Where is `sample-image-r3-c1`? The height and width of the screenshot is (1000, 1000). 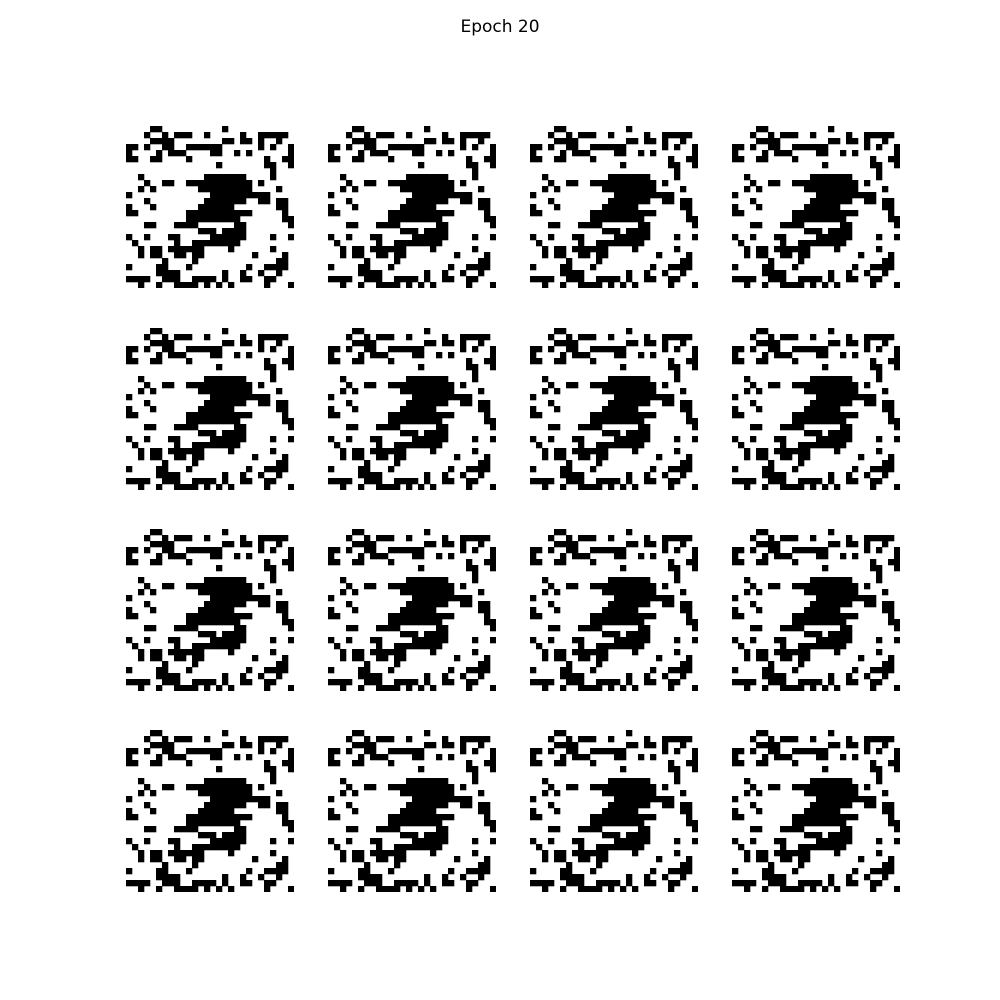 sample-image-r3-c1 is located at coordinates (210, 607).